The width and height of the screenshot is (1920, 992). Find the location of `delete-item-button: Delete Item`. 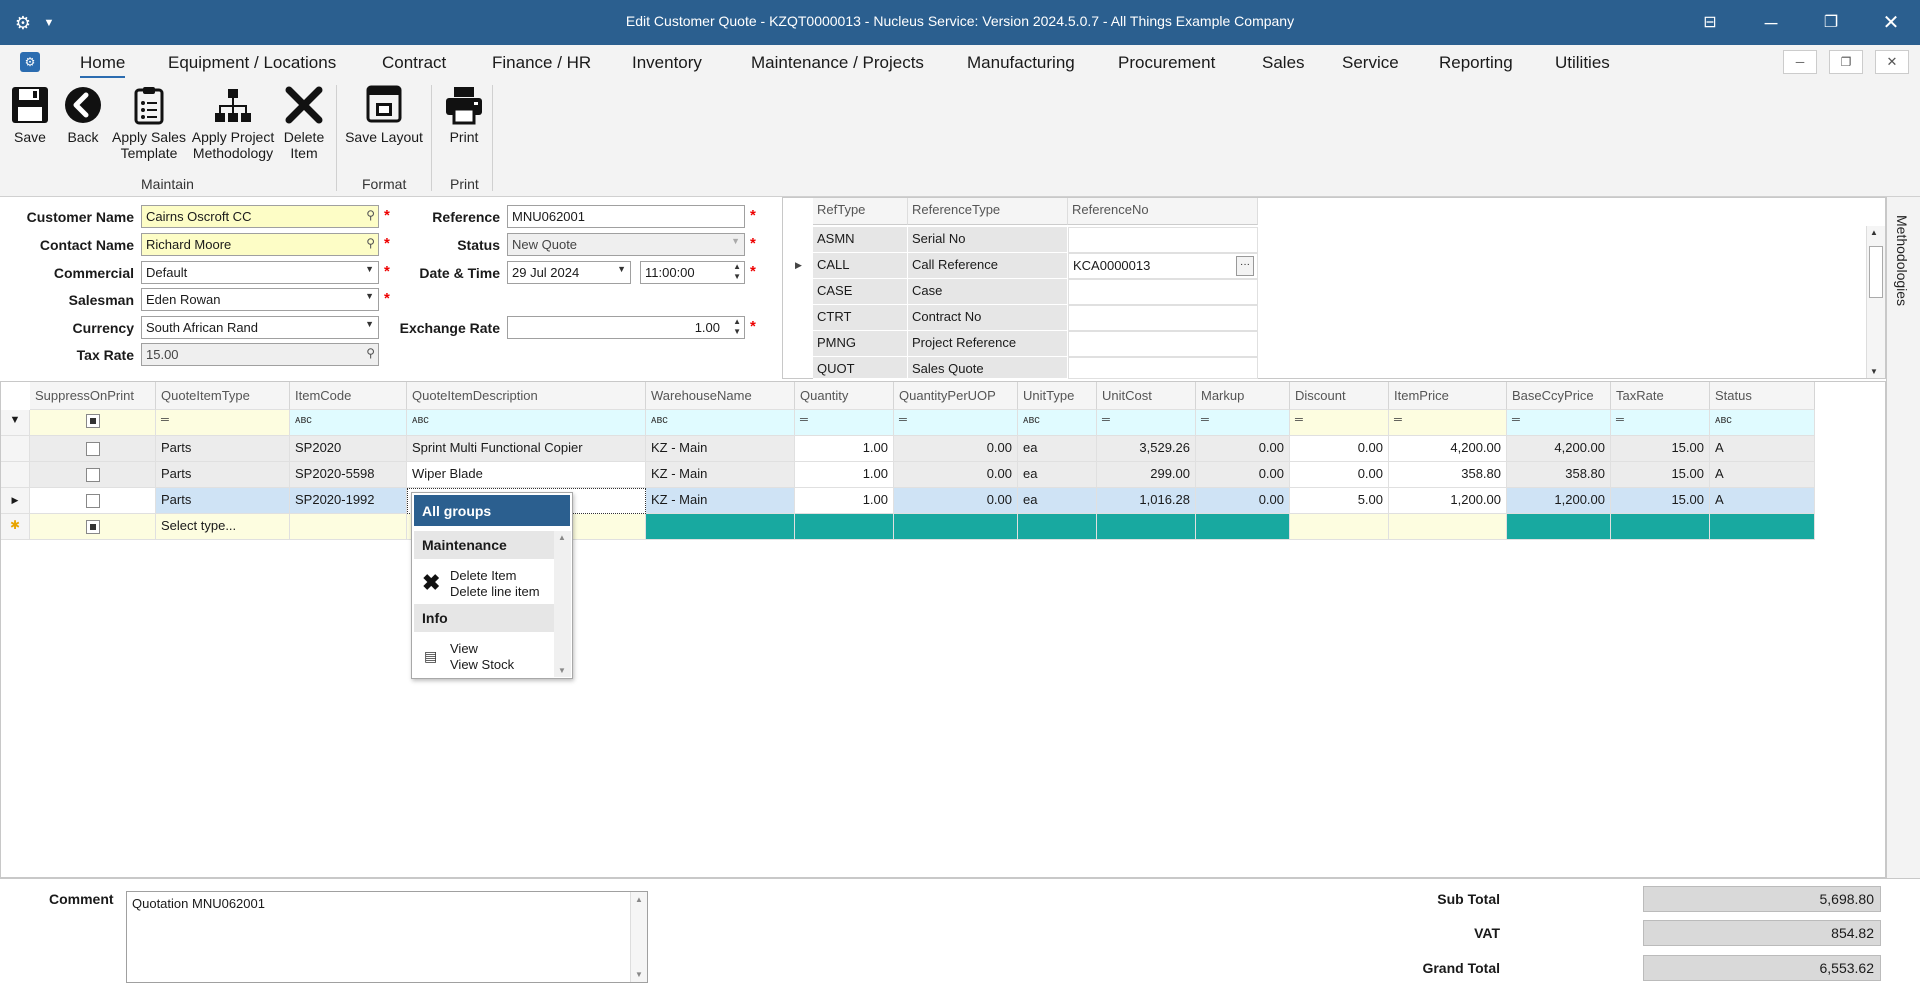

delete-item-button: Delete Item is located at coordinates (304, 123).